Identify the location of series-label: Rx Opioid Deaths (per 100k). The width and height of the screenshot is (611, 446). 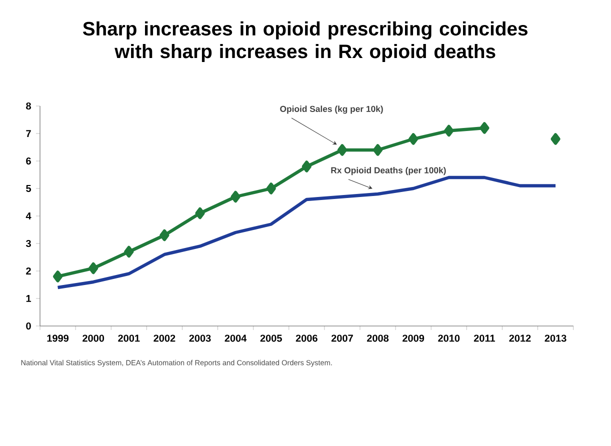
(388, 171).